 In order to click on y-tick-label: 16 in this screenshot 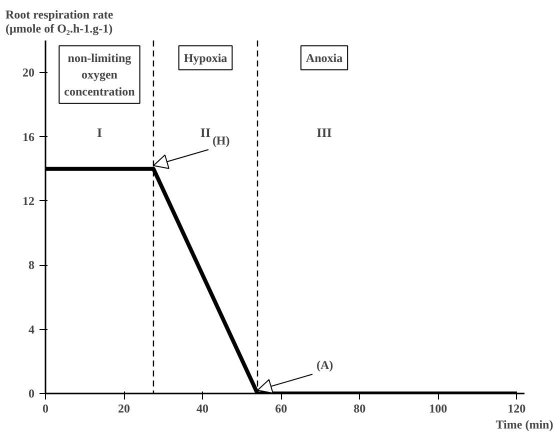, I will do `click(28, 137)`.